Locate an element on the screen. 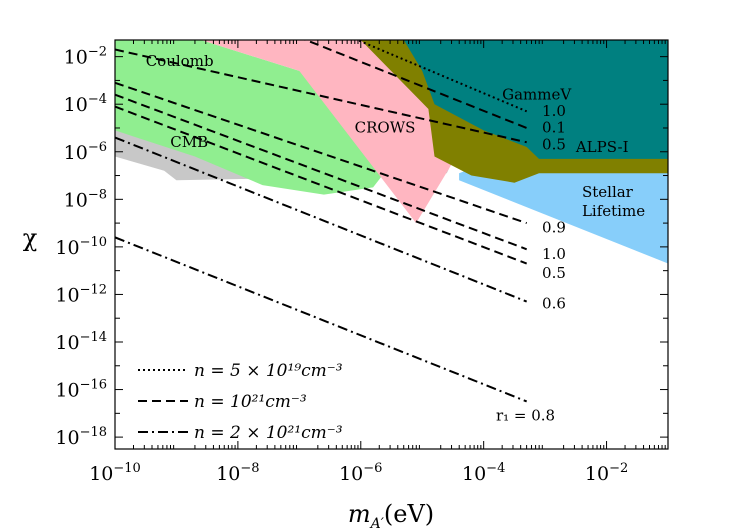 This screenshot has width=739, height=532. y-axis-label: χ is located at coordinates (30, 238).